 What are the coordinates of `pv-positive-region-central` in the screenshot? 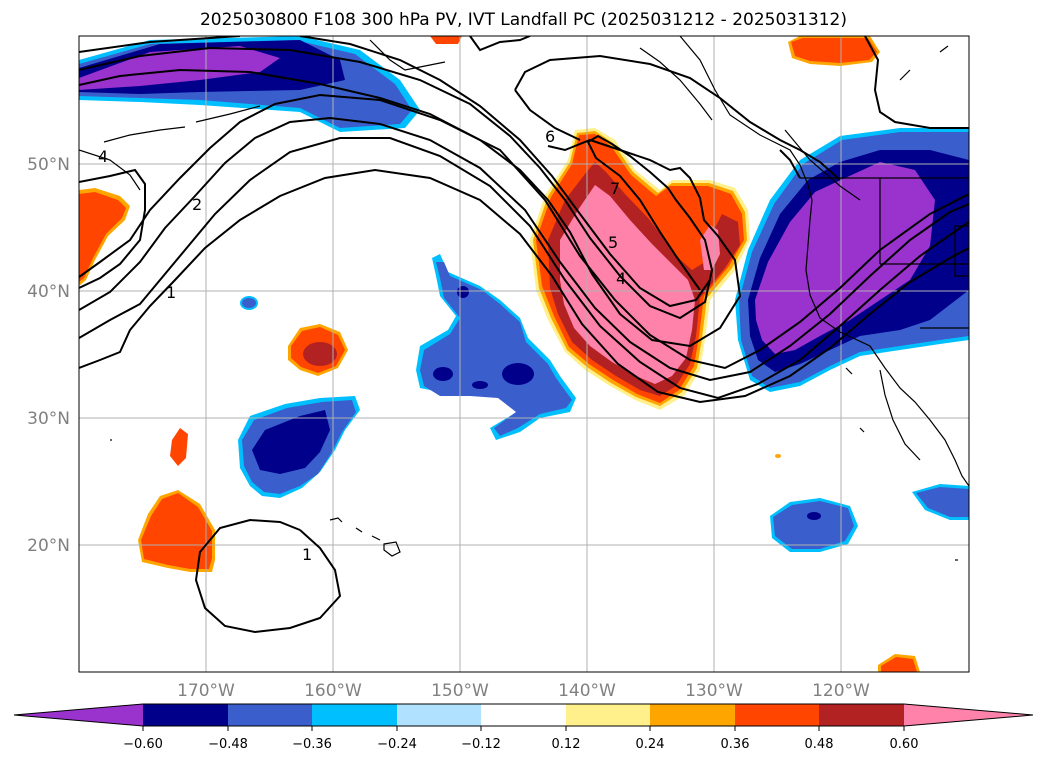 It's located at (640, 269).